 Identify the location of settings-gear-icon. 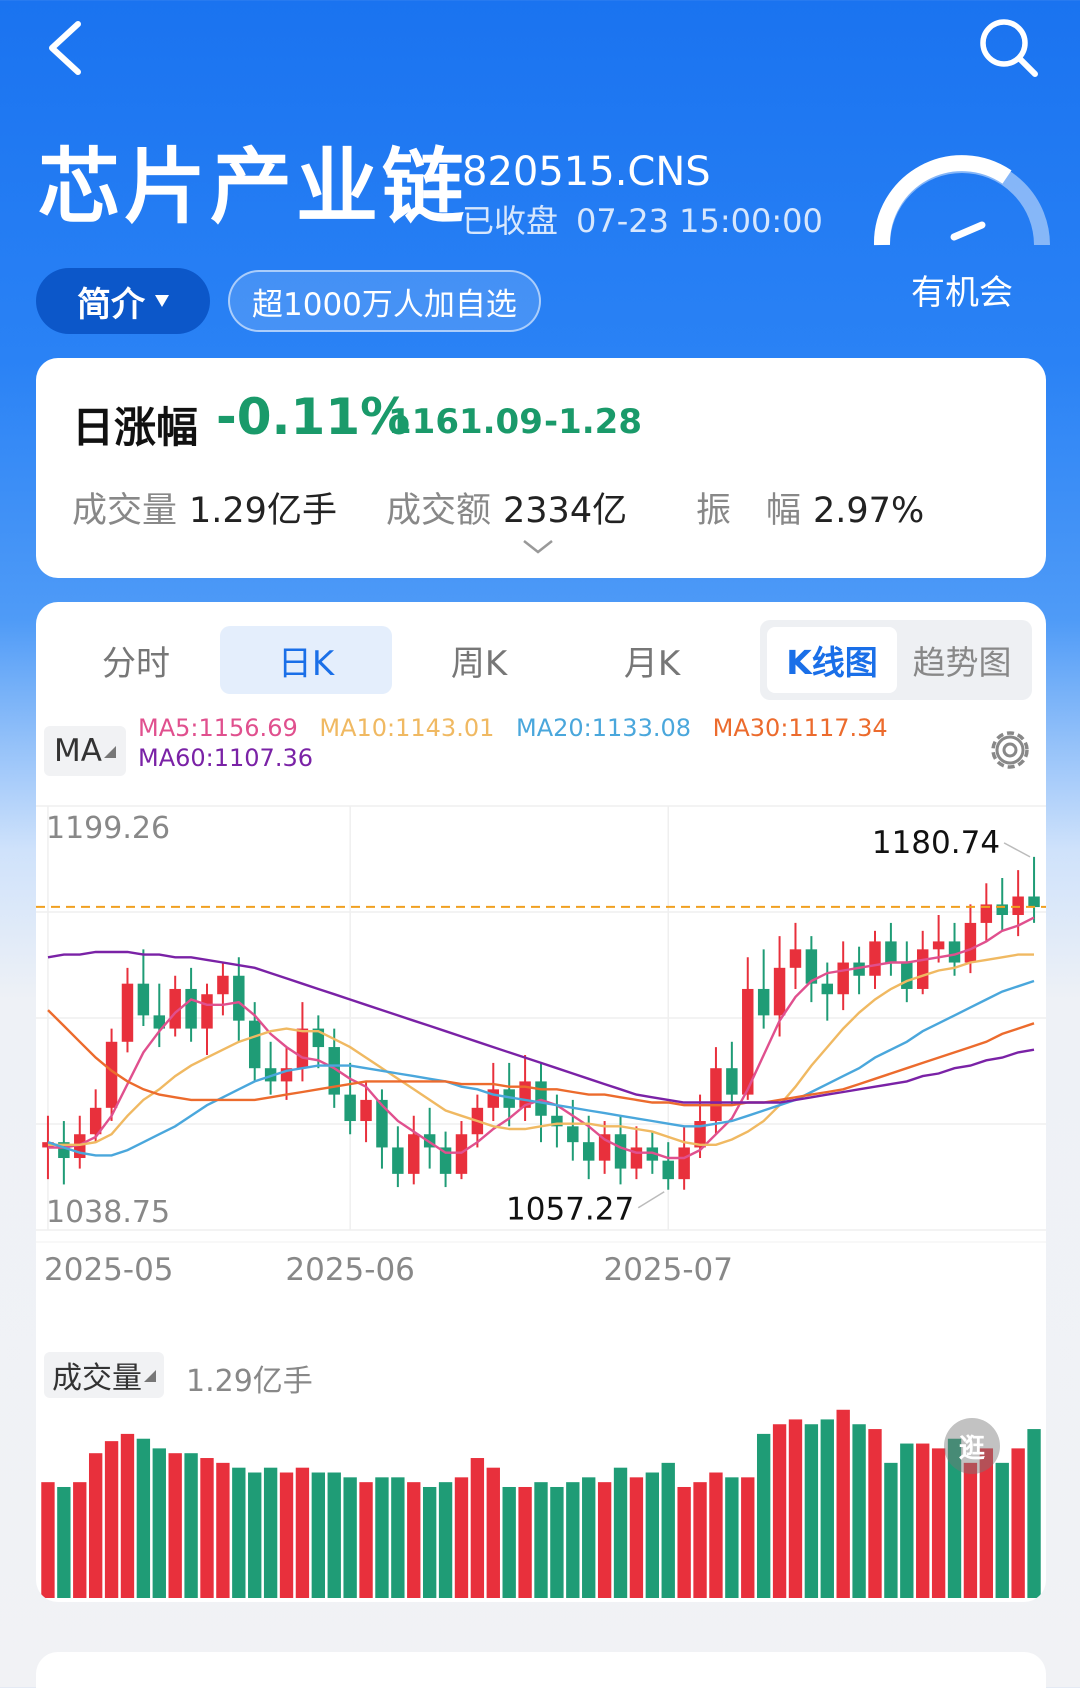
(1010, 750).